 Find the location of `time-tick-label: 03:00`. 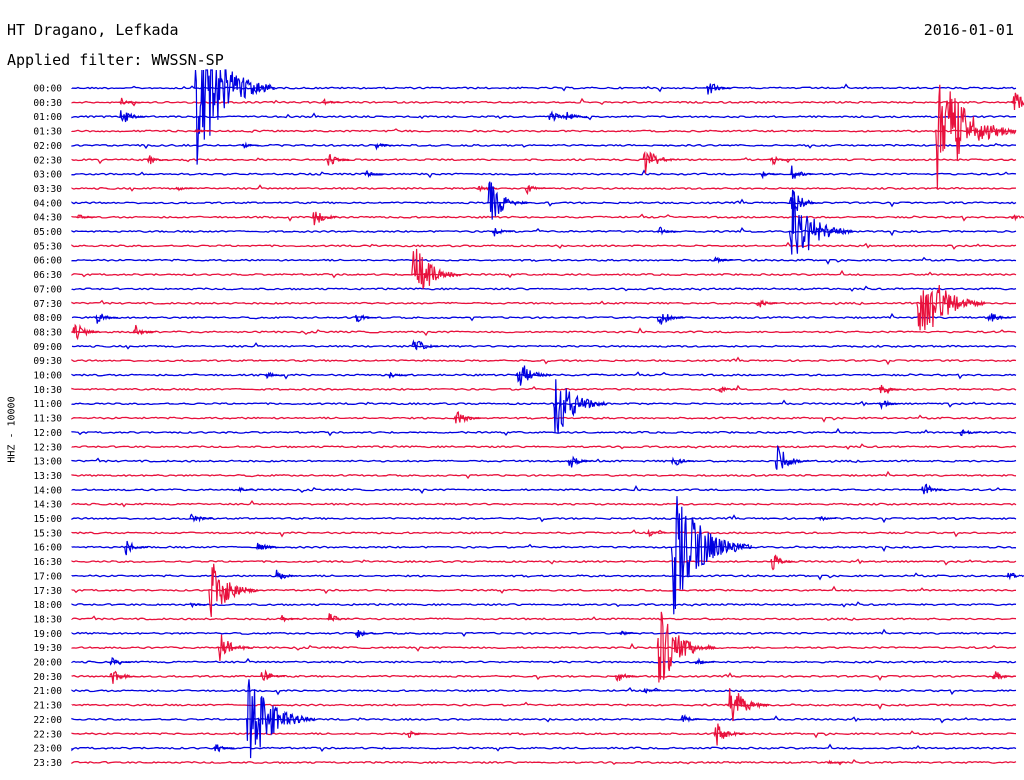

time-tick-label: 03:00 is located at coordinates (47, 175).